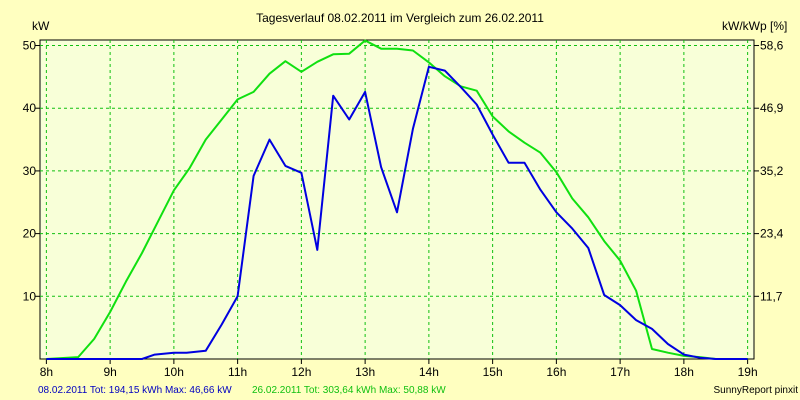 Image resolution: width=800 pixels, height=400 pixels. Describe the element at coordinates (748, 372) in the screenshot. I see `x-tick-label: 19h` at that location.